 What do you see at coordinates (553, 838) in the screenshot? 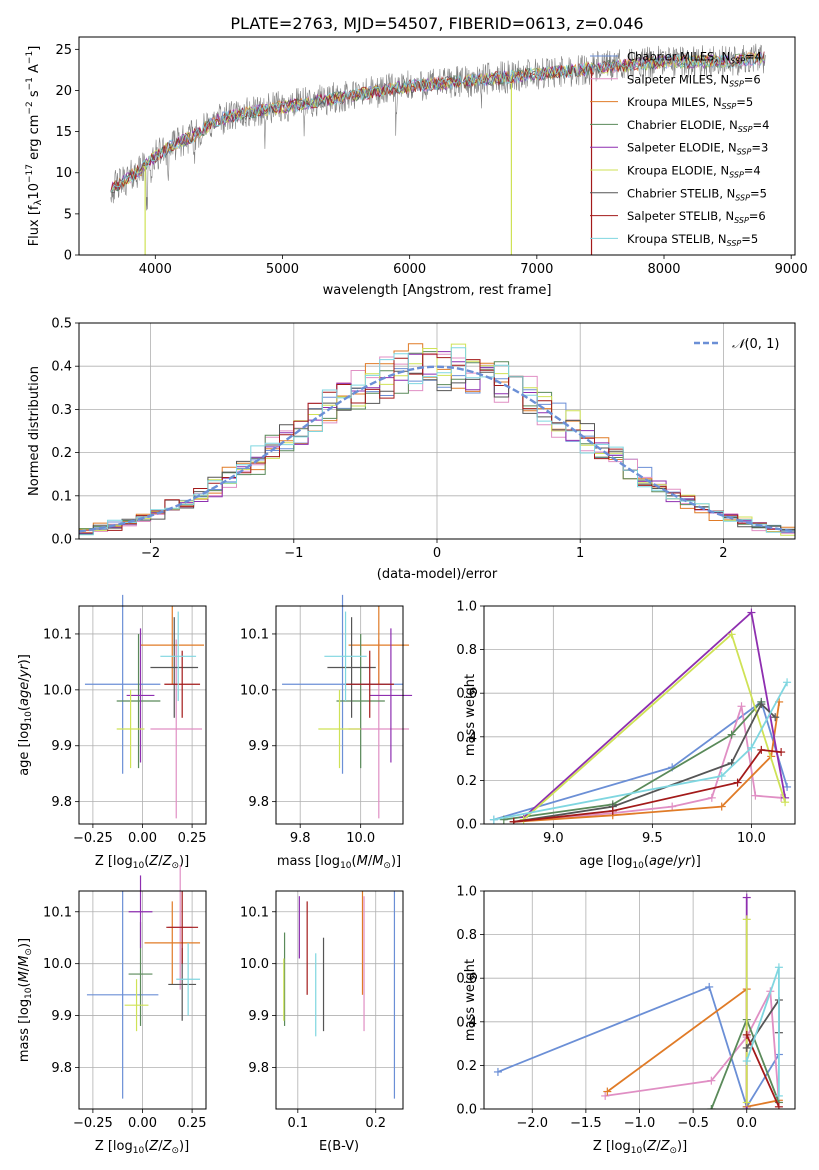
I see `tick-label-x: 9.0` at bounding box center [553, 838].